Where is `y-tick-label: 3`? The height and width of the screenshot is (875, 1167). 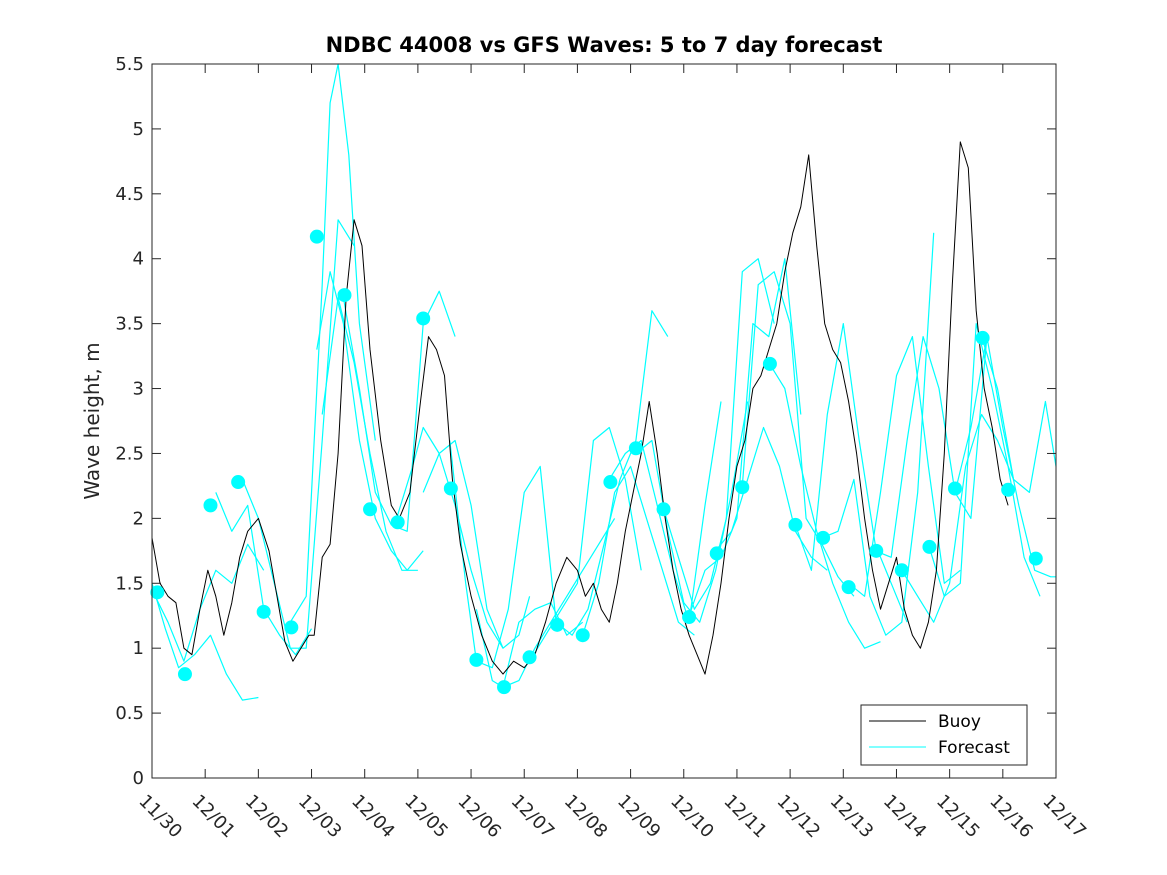 y-tick-label: 3 is located at coordinates (138, 389).